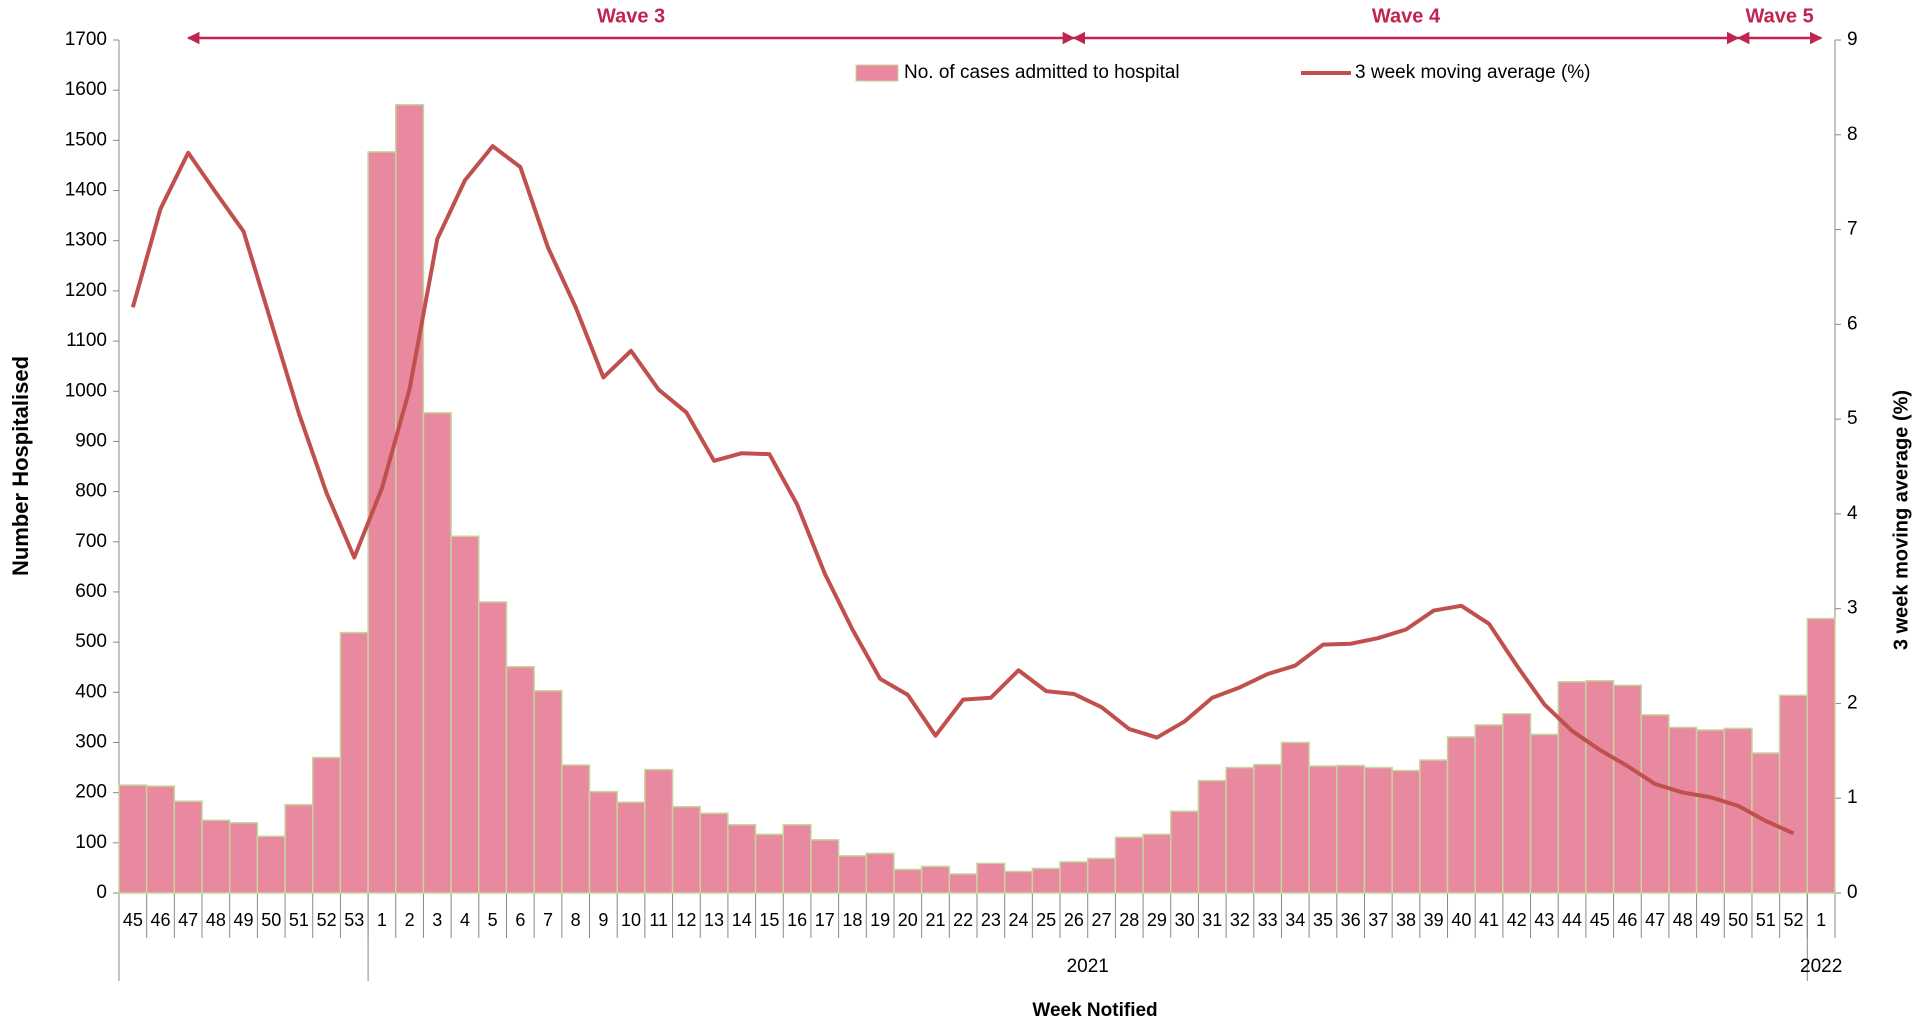 The width and height of the screenshot is (1921, 1024). Describe the element at coordinates (101, 892) in the screenshot. I see `y-tick-label: 0` at that location.